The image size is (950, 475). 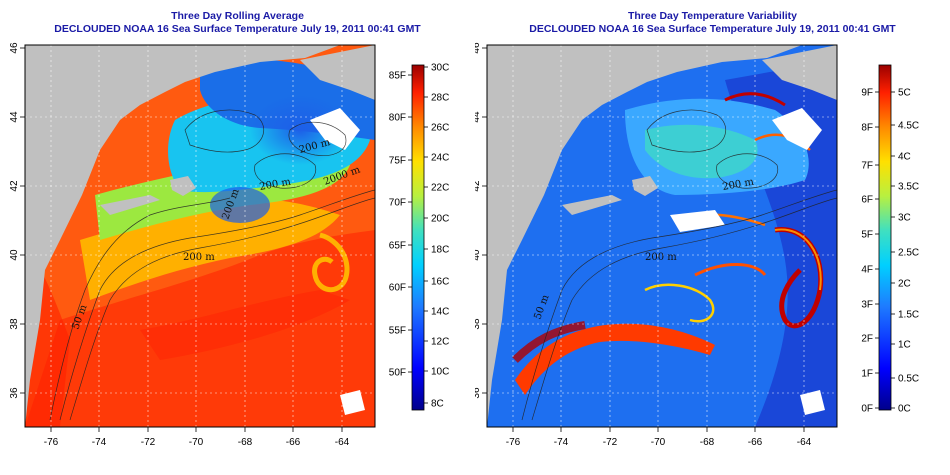 What do you see at coordinates (14, 324) in the screenshot?
I see `y-tick-label: 38` at bounding box center [14, 324].